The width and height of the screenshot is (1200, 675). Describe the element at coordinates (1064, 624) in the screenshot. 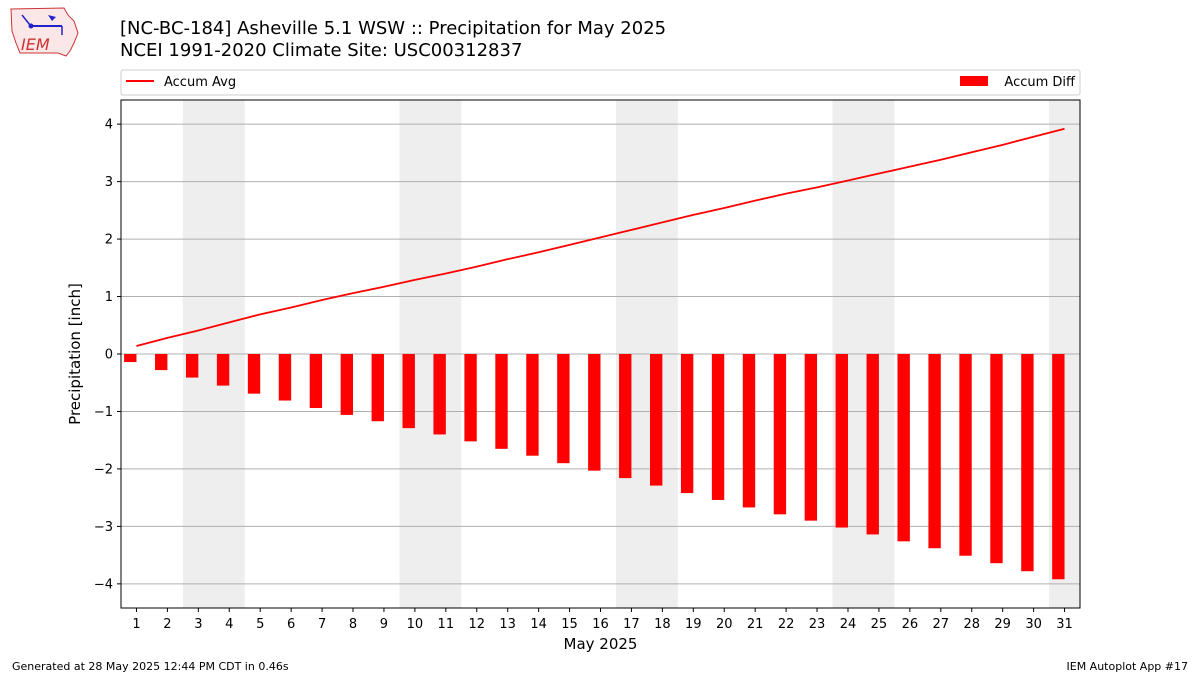

I see `x-tick-label: 31` at that location.